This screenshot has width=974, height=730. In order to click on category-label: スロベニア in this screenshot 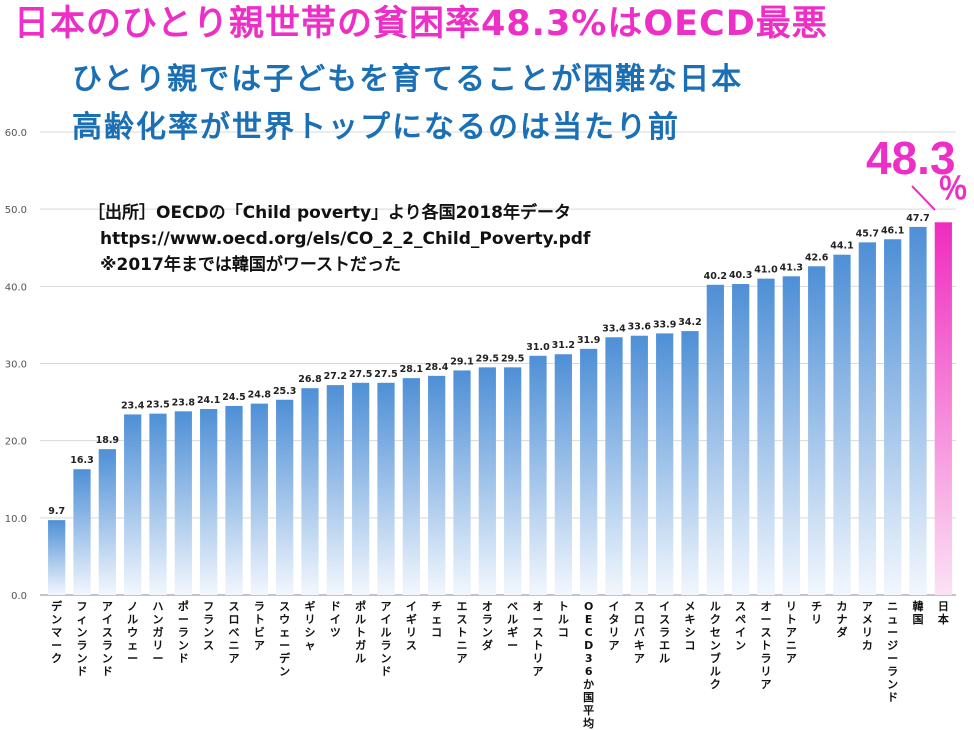, I will do `click(234, 632)`.